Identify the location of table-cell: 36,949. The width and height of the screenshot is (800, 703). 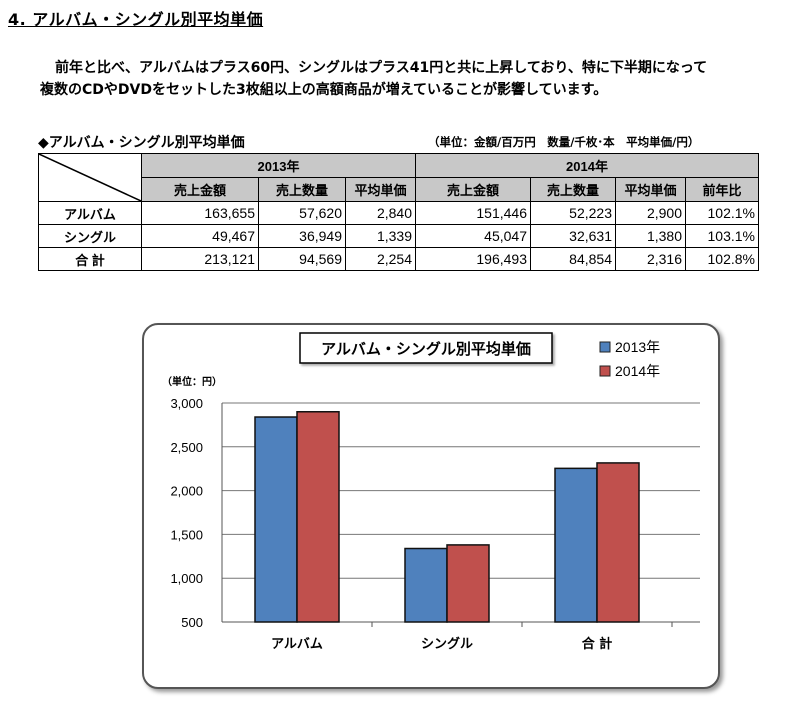
(302, 236).